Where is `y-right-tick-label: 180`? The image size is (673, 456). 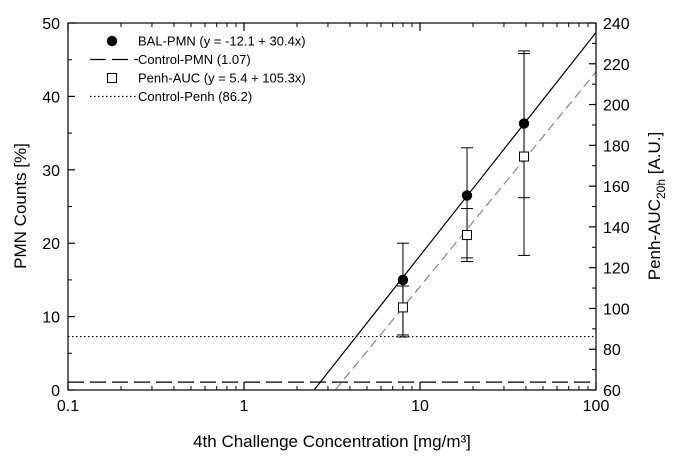 y-right-tick-label: 180 is located at coordinates (616, 146).